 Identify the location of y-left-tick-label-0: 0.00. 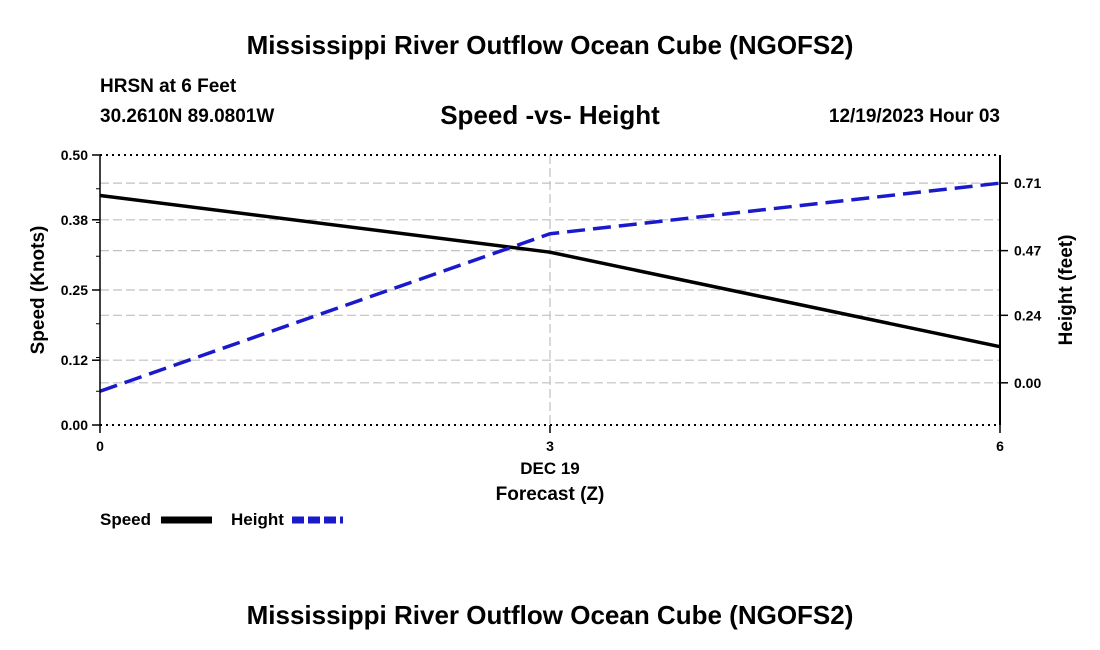
(74, 425).